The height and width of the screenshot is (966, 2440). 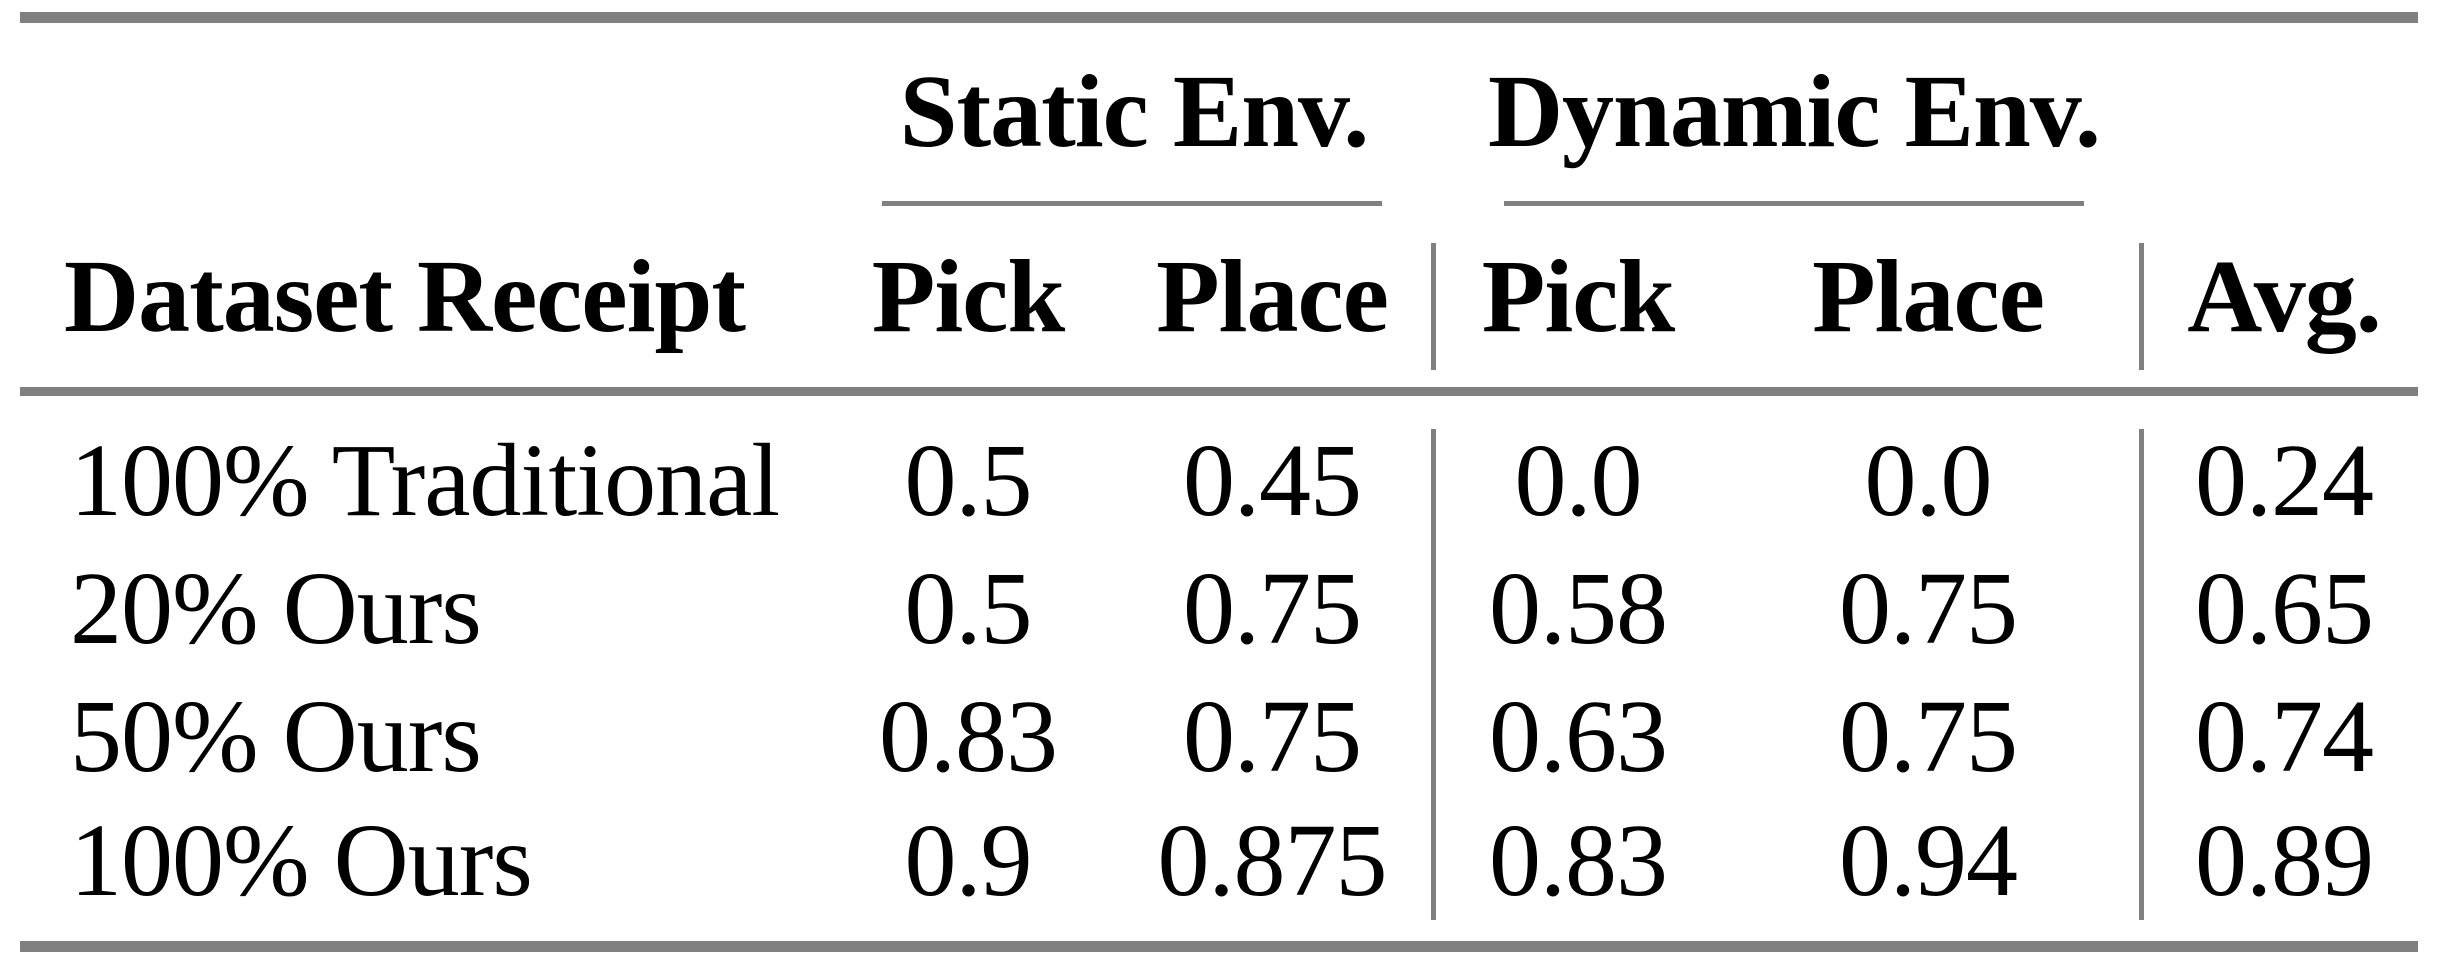 I want to click on vertical-rule-dynamic-avg-top, so click(x=2141, y=306).